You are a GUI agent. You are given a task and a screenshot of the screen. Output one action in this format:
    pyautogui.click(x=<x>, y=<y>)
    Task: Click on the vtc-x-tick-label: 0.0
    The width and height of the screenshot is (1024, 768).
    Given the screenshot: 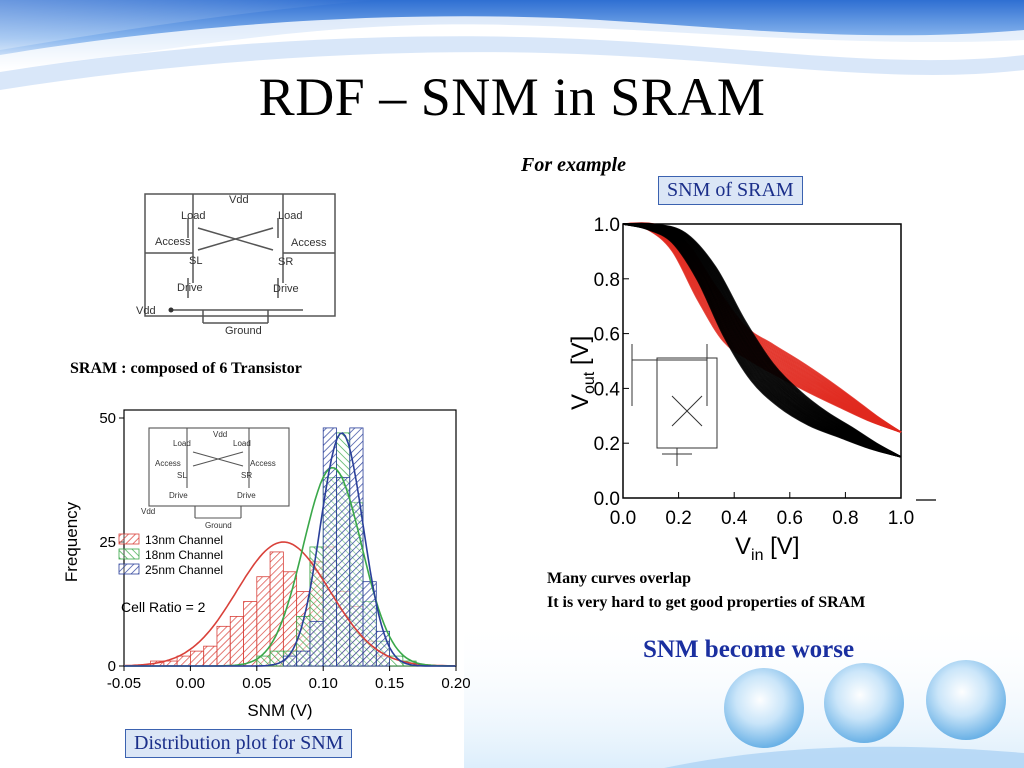 What is the action you would take?
    pyautogui.click(x=623, y=518)
    